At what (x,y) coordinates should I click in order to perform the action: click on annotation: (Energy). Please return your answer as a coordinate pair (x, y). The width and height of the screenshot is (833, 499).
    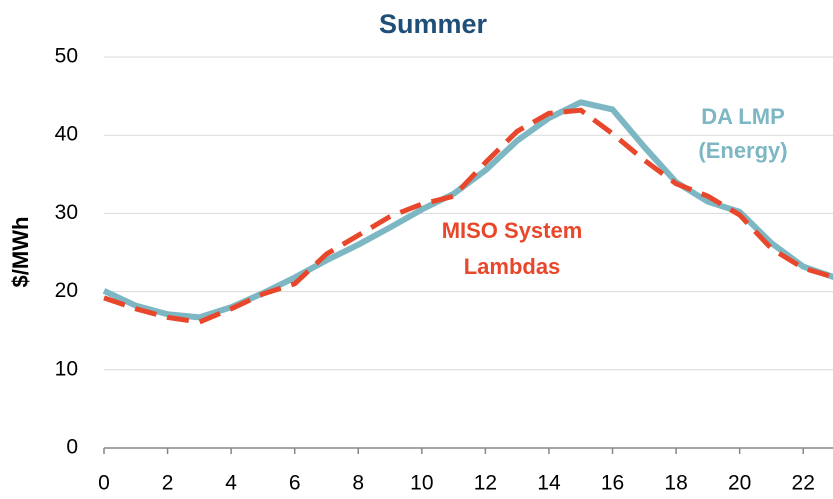
    Looking at the image, I should click on (742, 150).